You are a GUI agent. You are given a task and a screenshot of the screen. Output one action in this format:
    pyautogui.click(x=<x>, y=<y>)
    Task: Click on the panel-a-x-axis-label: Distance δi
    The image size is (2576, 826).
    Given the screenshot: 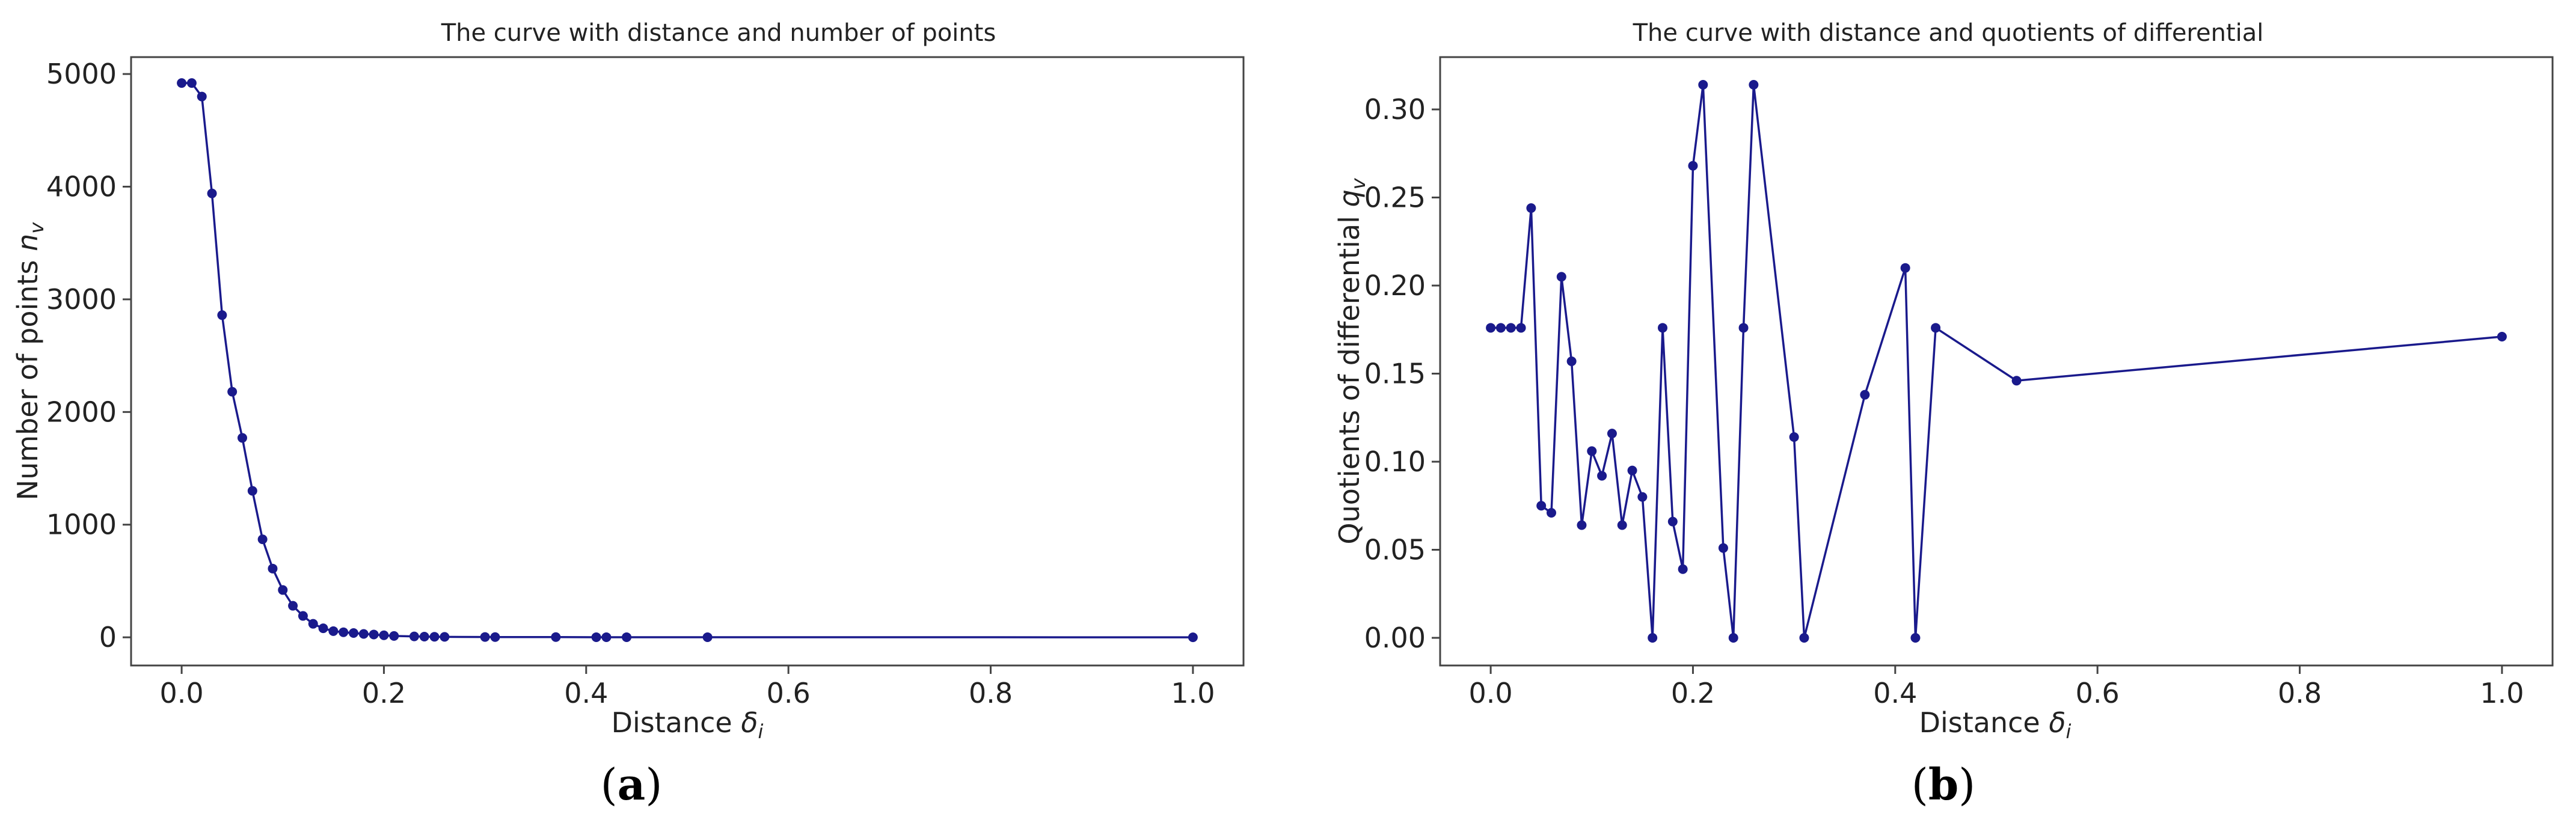 What is the action you would take?
    pyautogui.click(x=688, y=724)
    